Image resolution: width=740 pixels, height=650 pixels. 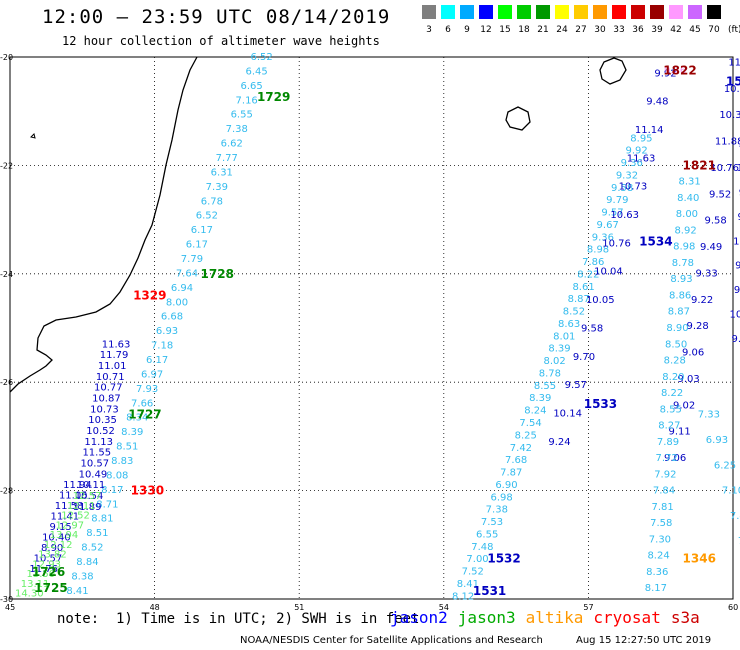 What do you see at coordinates (679, 312) in the screenshot?
I see `wave-height-value: 8.87` at bounding box center [679, 312].